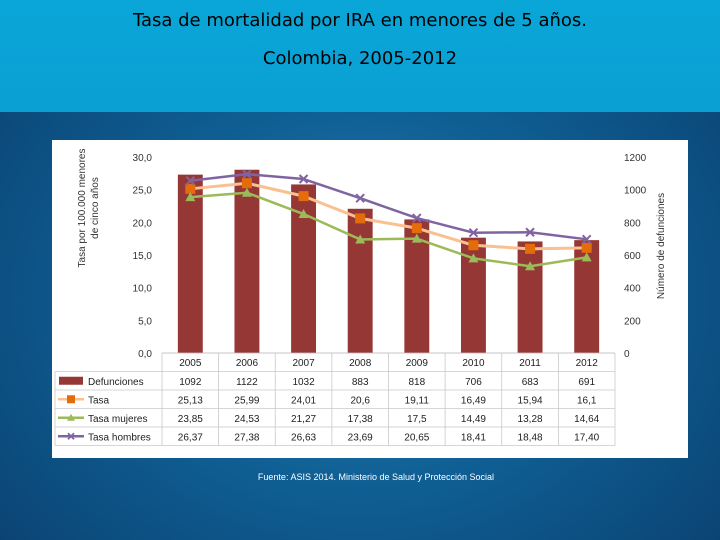 The image size is (720, 540). What do you see at coordinates (473, 400) in the screenshot?
I see `data-label: 16,49` at bounding box center [473, 400].